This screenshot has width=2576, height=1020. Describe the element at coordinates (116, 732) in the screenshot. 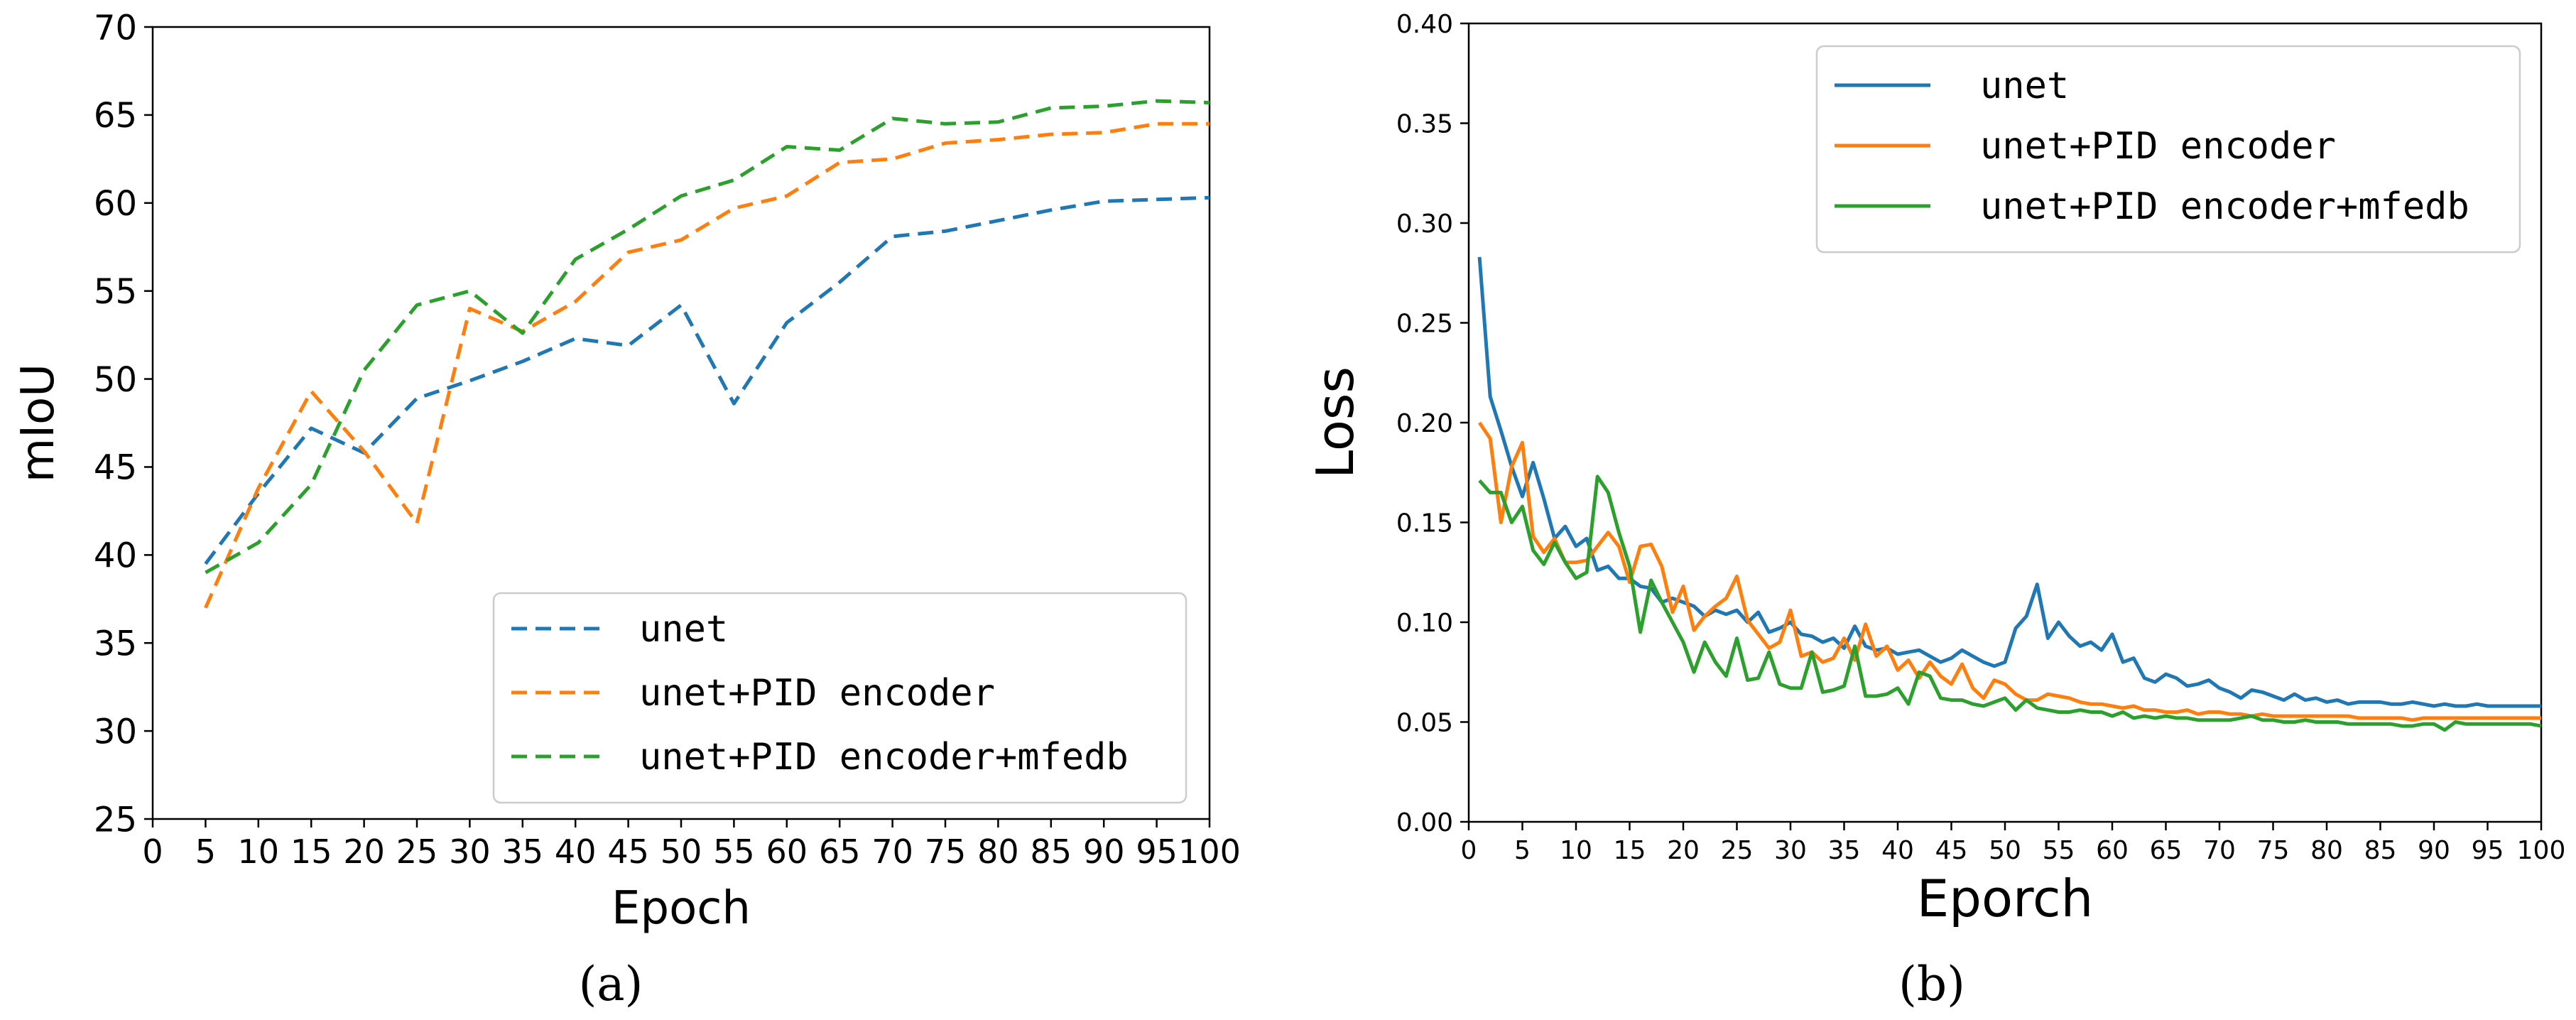

I see `y-tick-label: 30` at that location.